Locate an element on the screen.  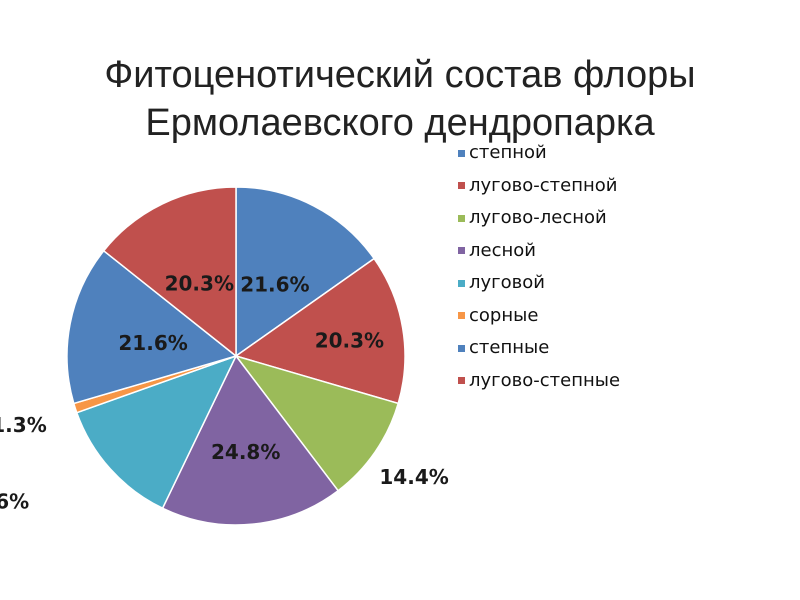
chart-title-line-2: Ермолаевского дендропарка is located at coordinates (400, 123).